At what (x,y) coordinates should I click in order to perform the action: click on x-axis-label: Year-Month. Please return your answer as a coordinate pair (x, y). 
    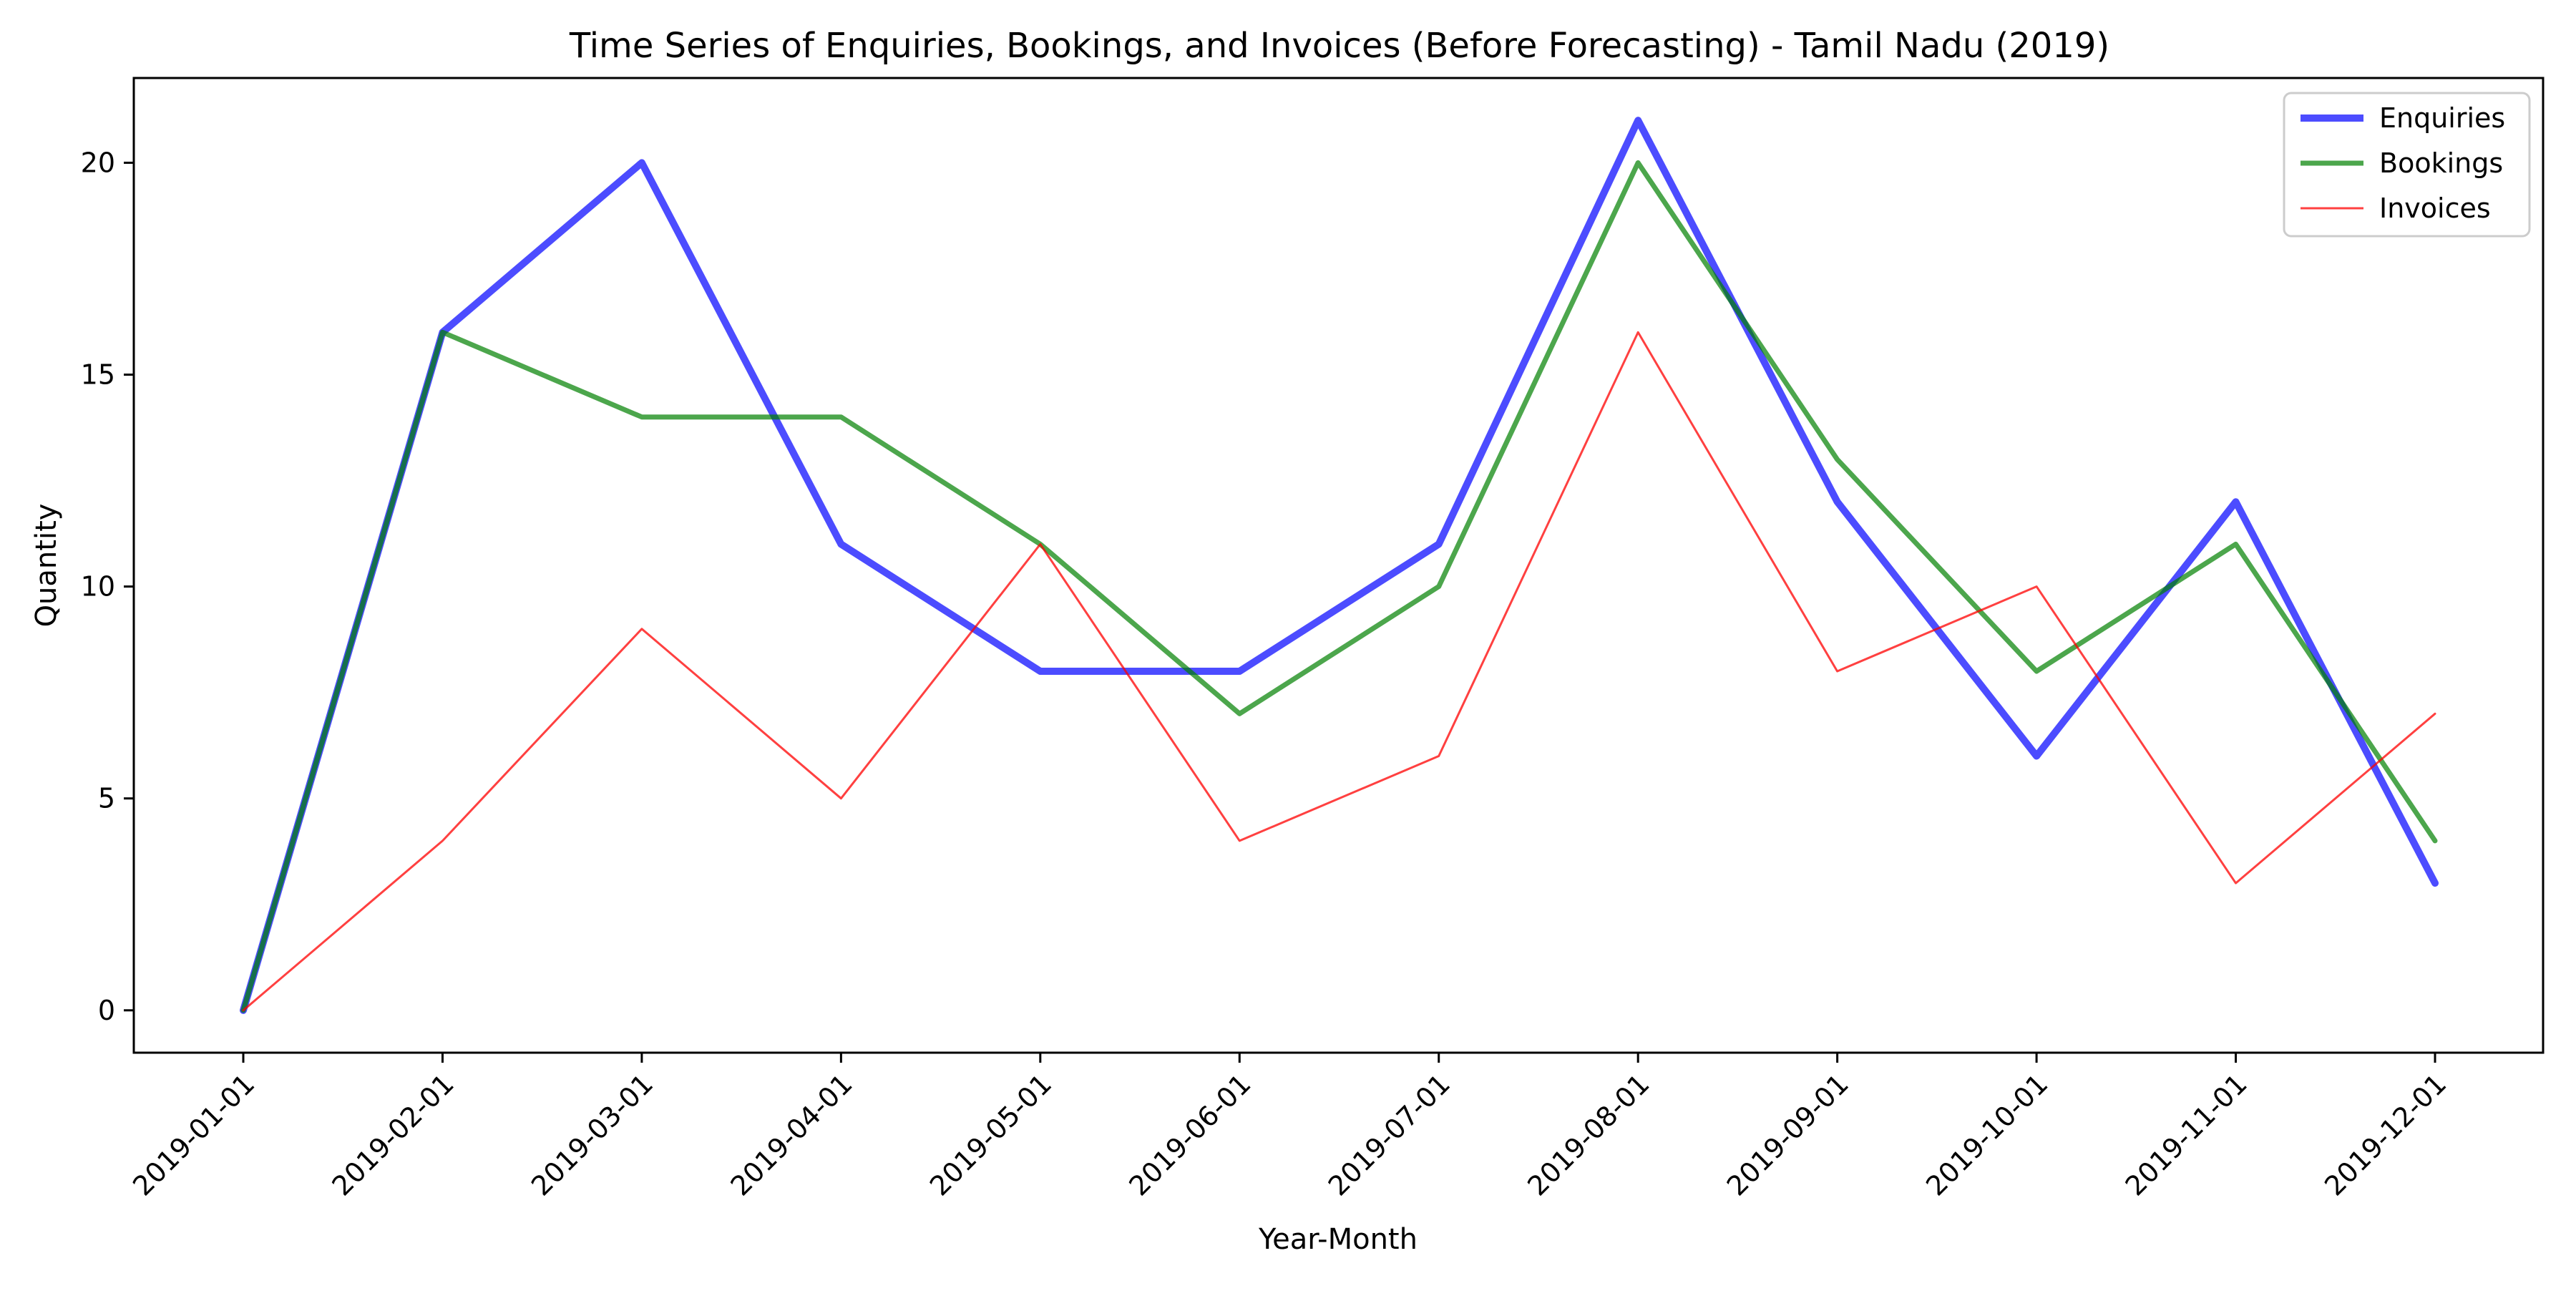
    Looking at the image, I should click on (1338, 1239).